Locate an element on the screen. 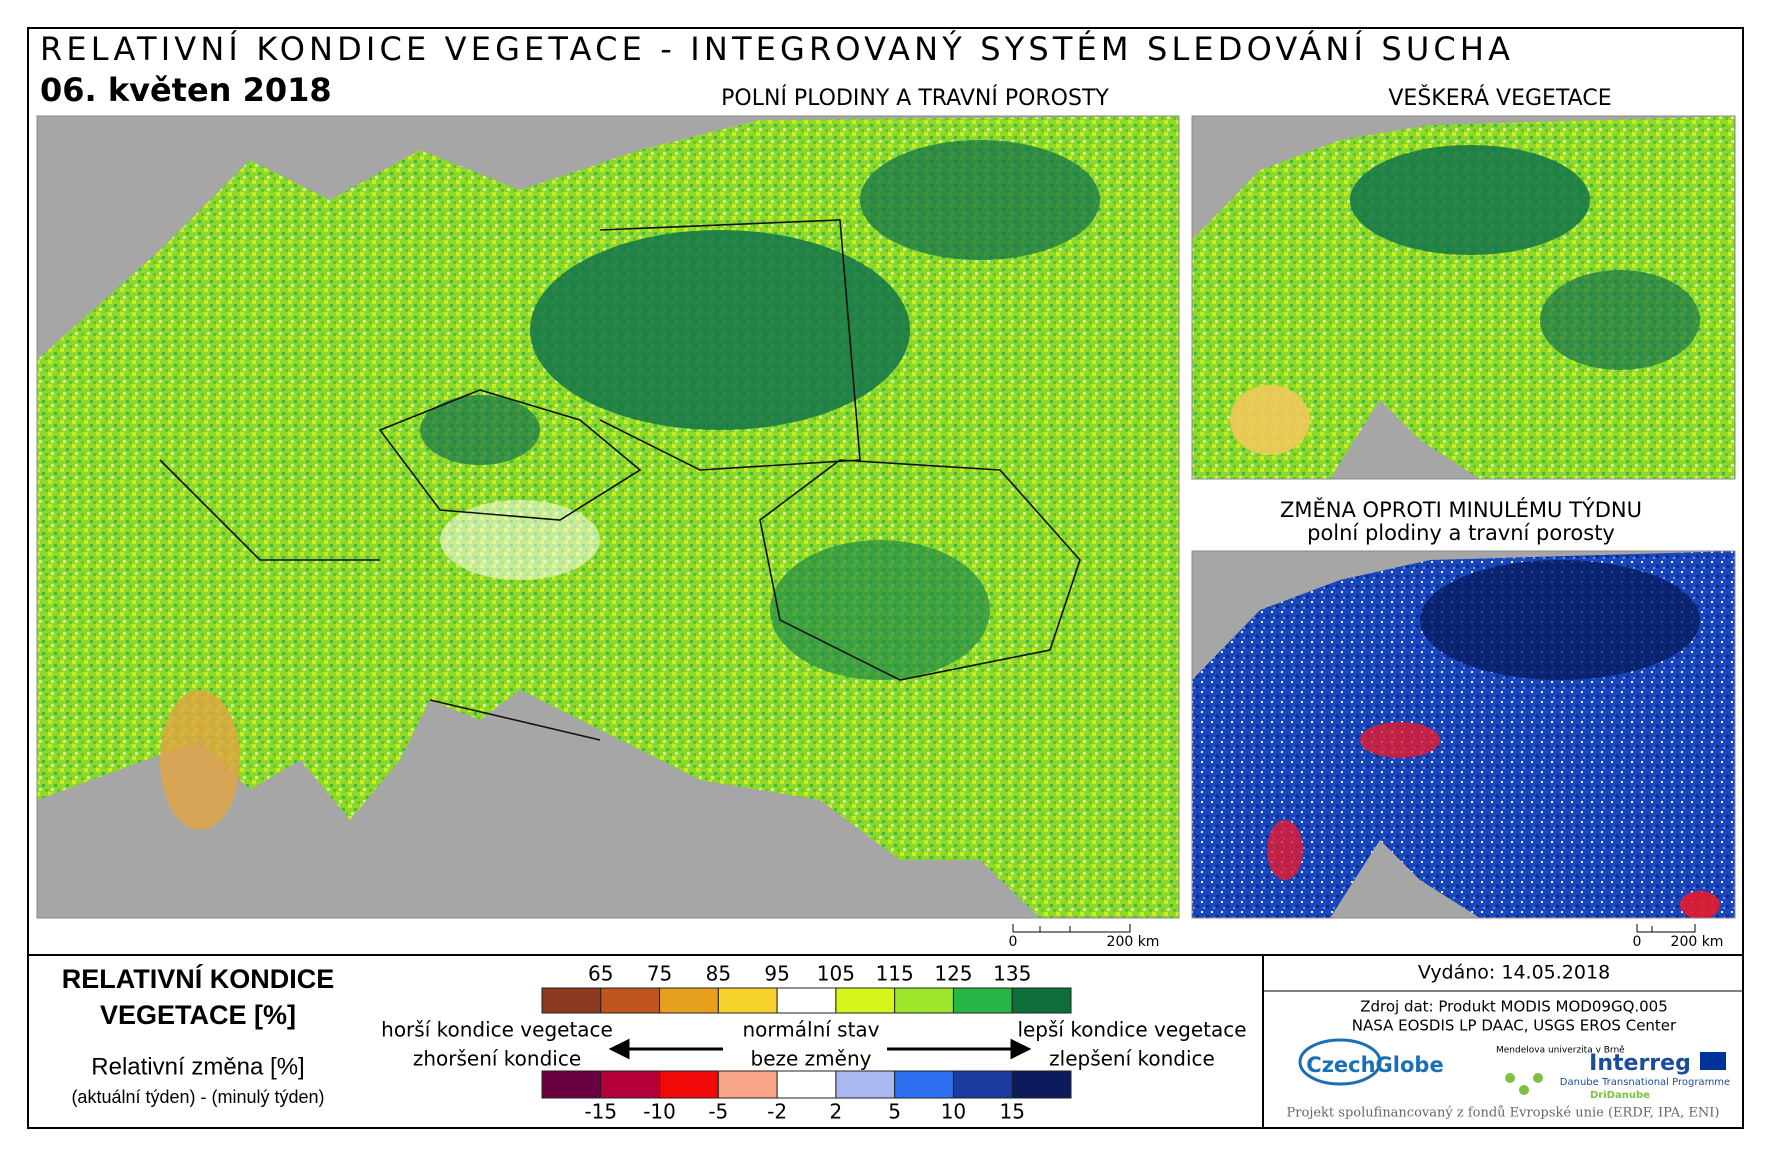 Image resolution: width=1772 pixels, height=1156 pixels. tick-label: 10 is located at coordinates (953, 1112).